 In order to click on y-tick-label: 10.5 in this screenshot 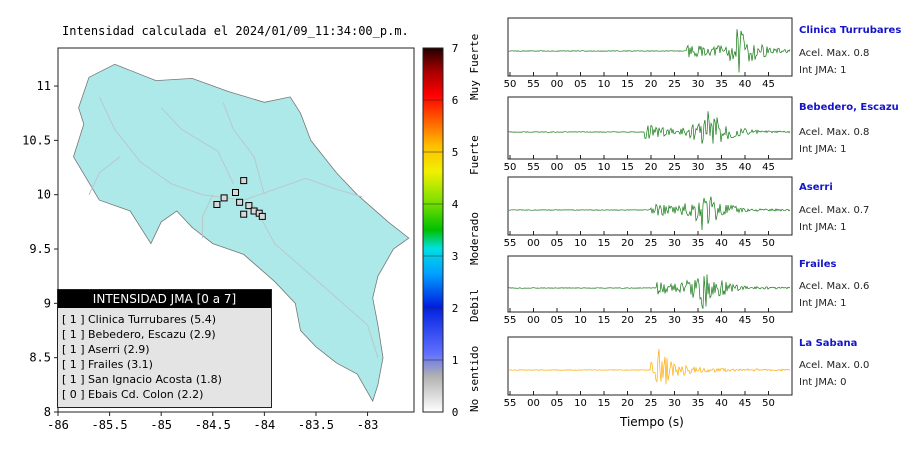, I will do `click(36, 140)`.